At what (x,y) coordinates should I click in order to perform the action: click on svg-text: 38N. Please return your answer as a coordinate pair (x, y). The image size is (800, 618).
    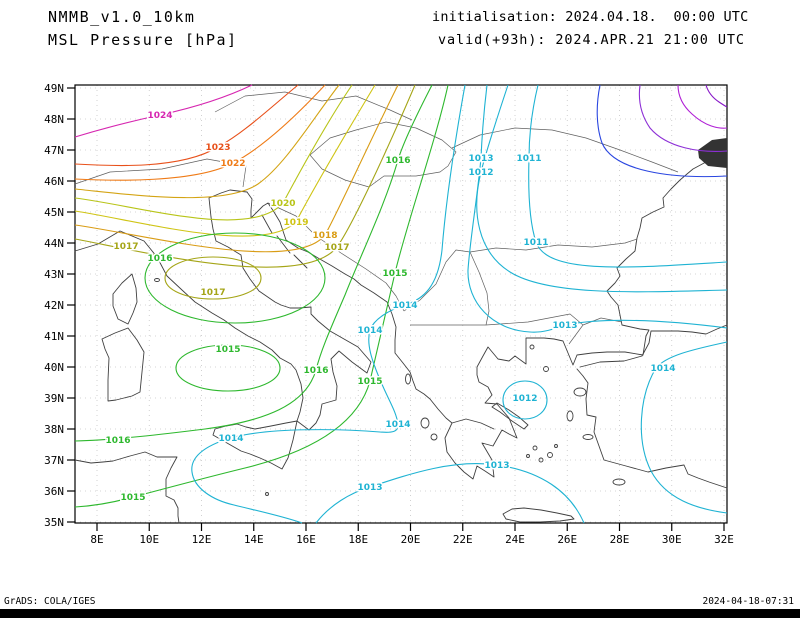
    Looking at the image, I should click on (54, 429).